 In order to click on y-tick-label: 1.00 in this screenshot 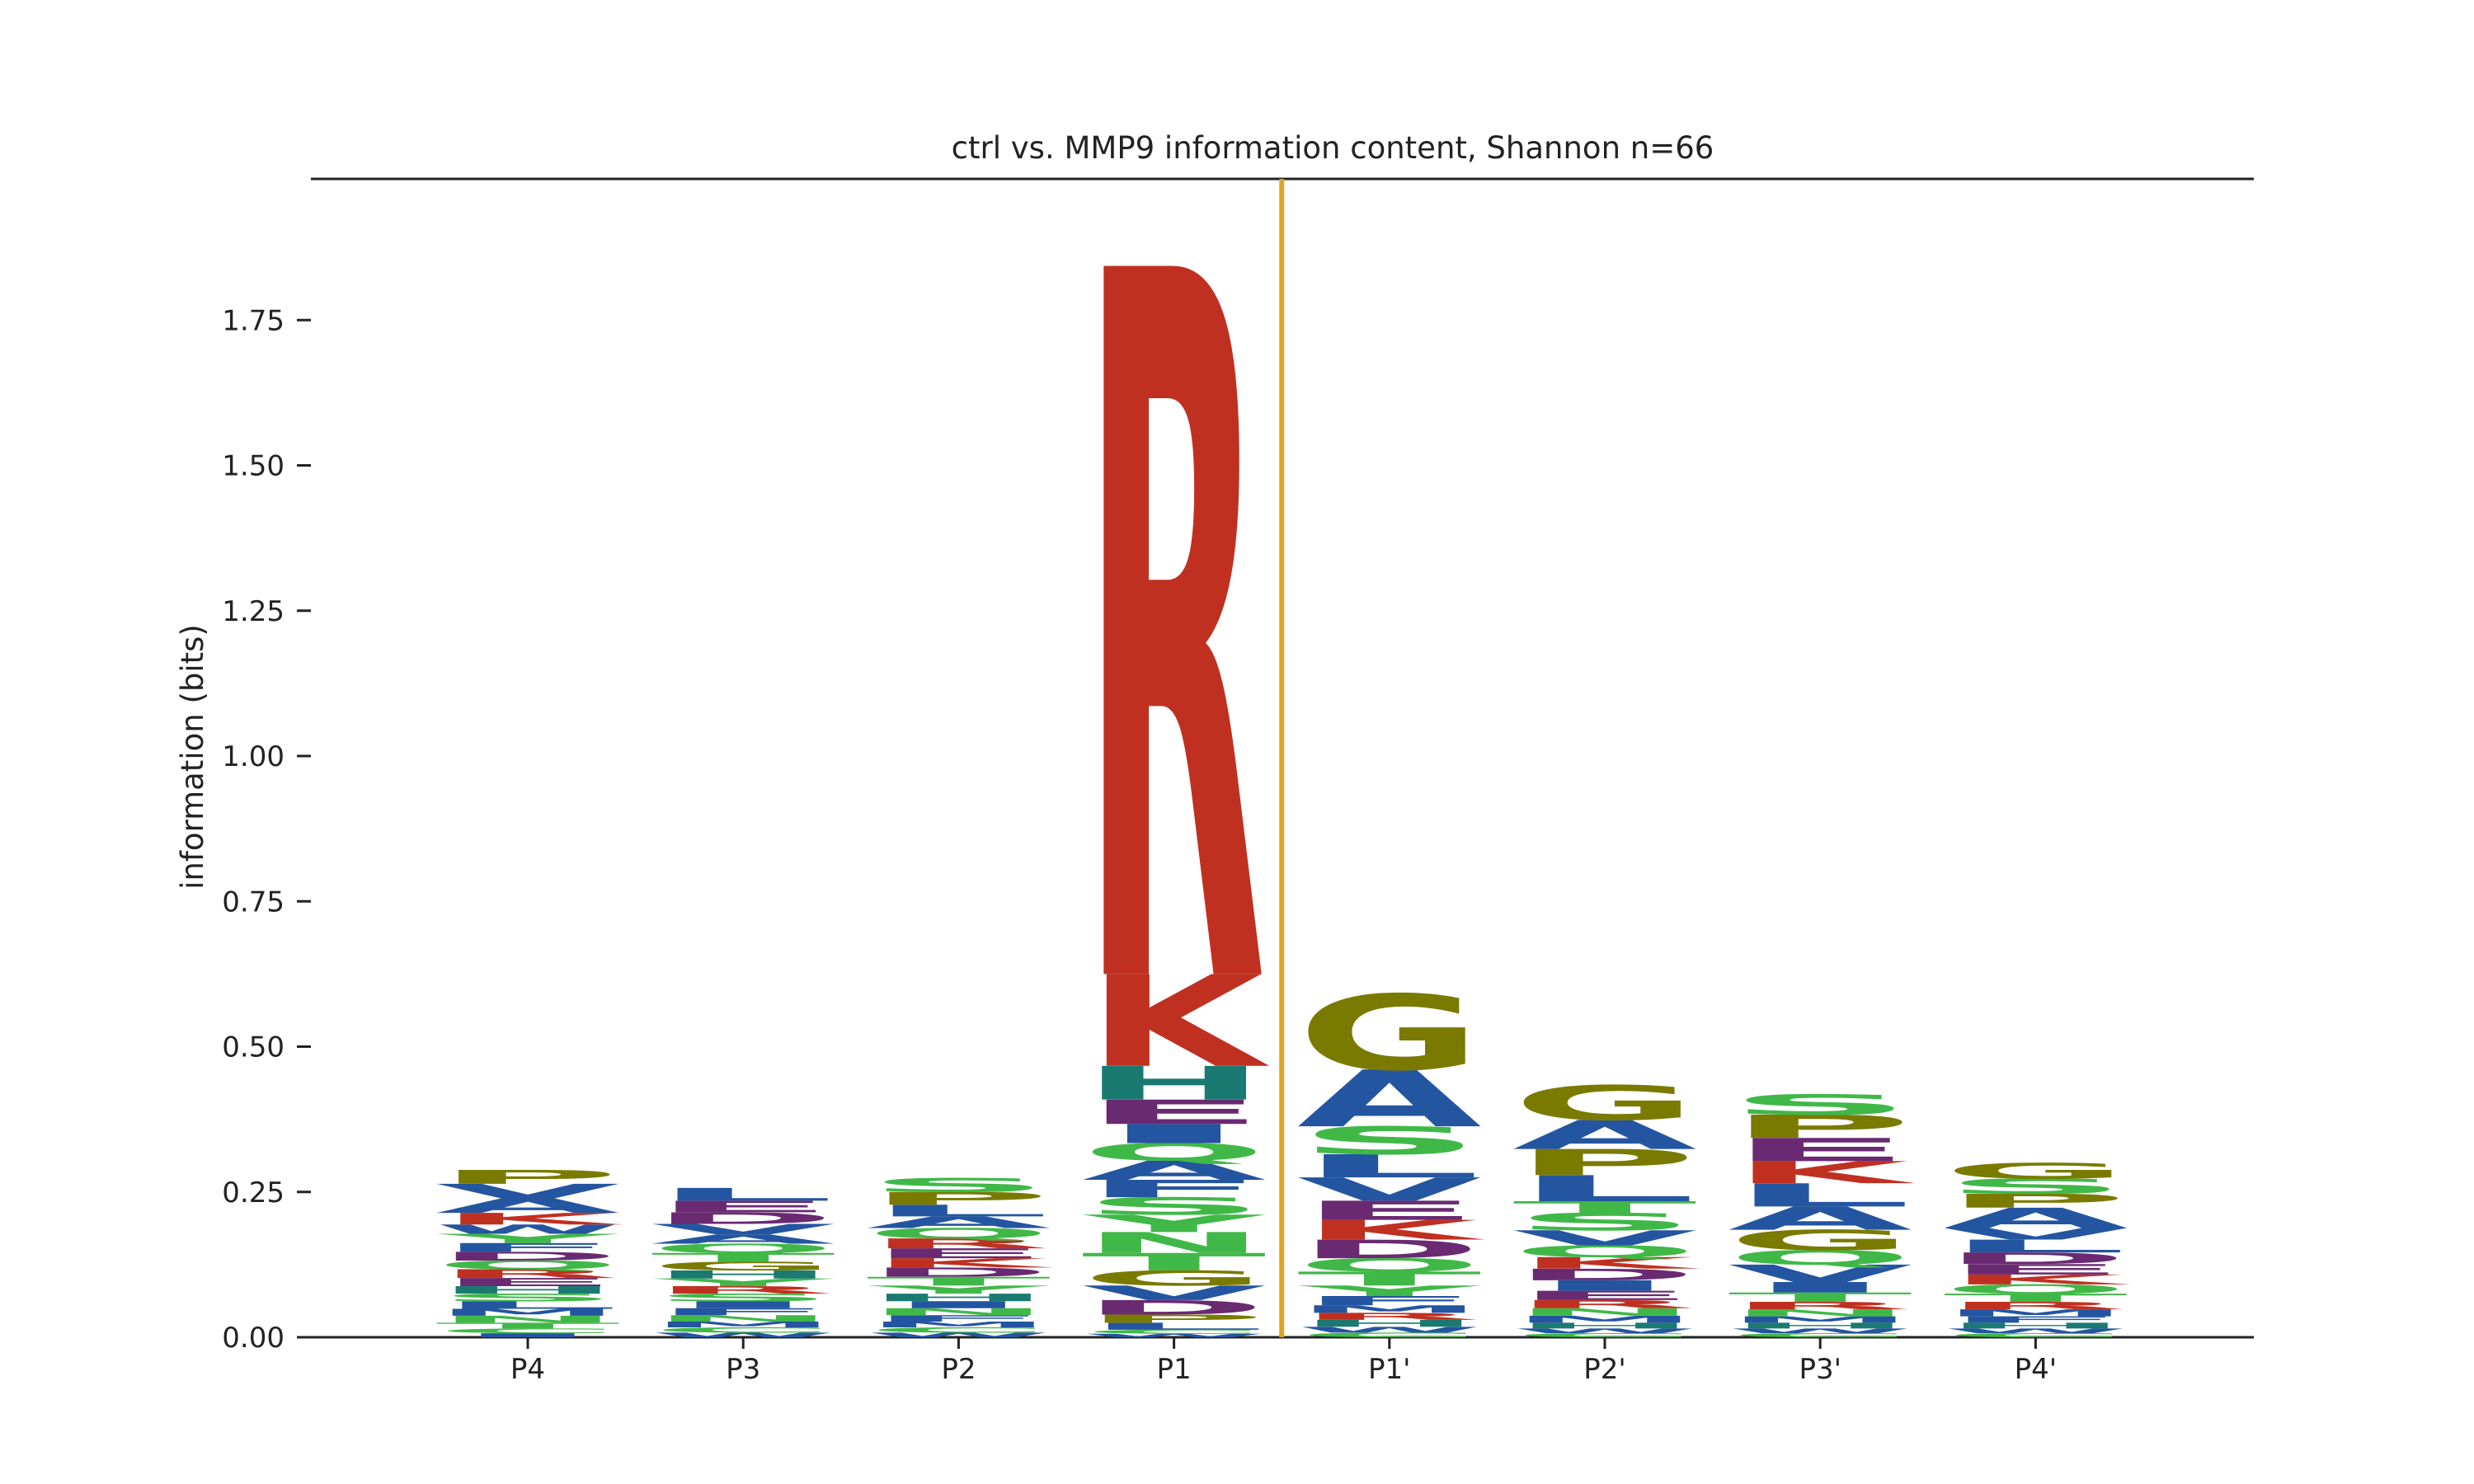, I will do `click(253, 756)`.